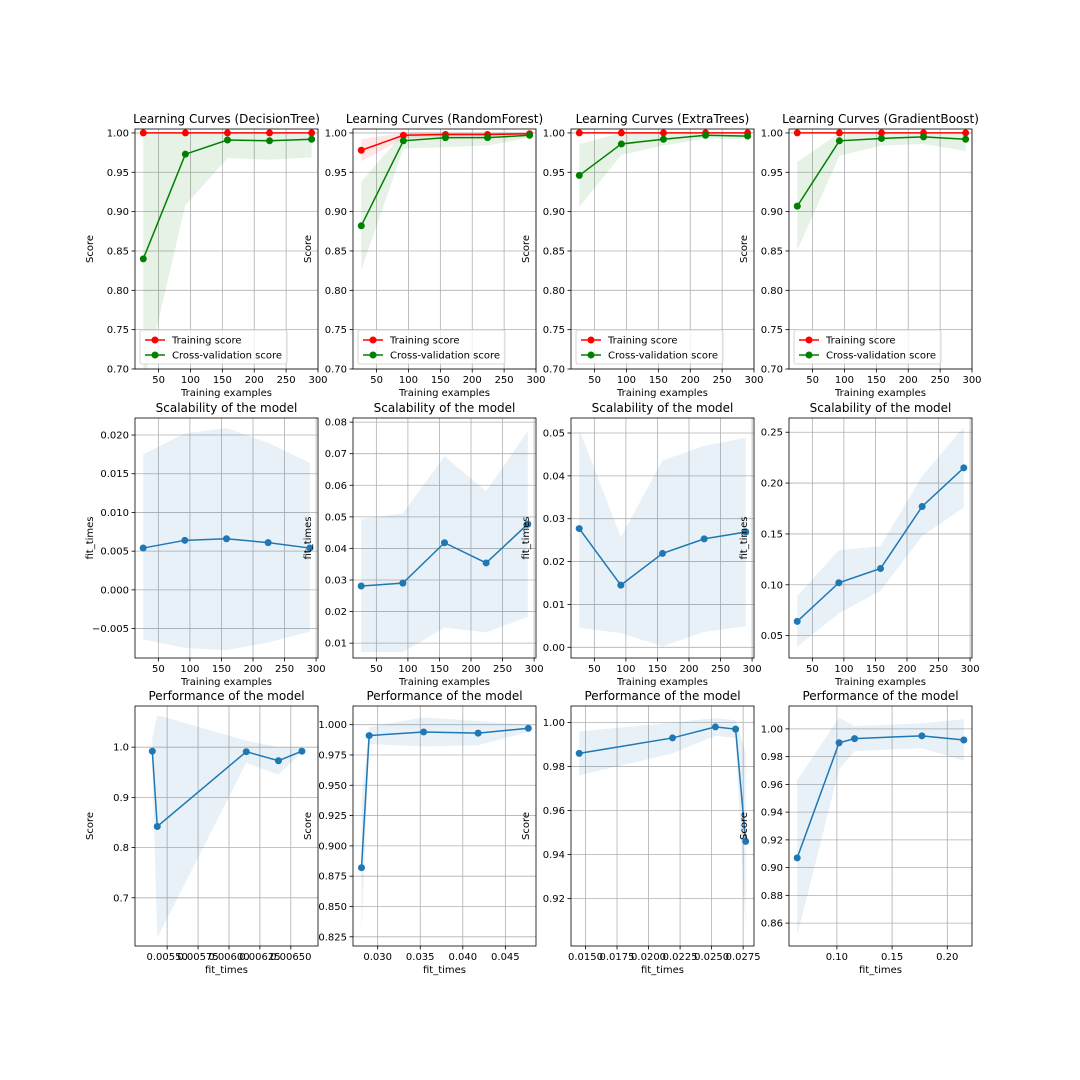 This screenshot has width=1080, height=1080. What do you see at coordinates (680, 957) in the screenshot?
I see `x-tick-label: 0.0225` at bounding box center [680, 957].